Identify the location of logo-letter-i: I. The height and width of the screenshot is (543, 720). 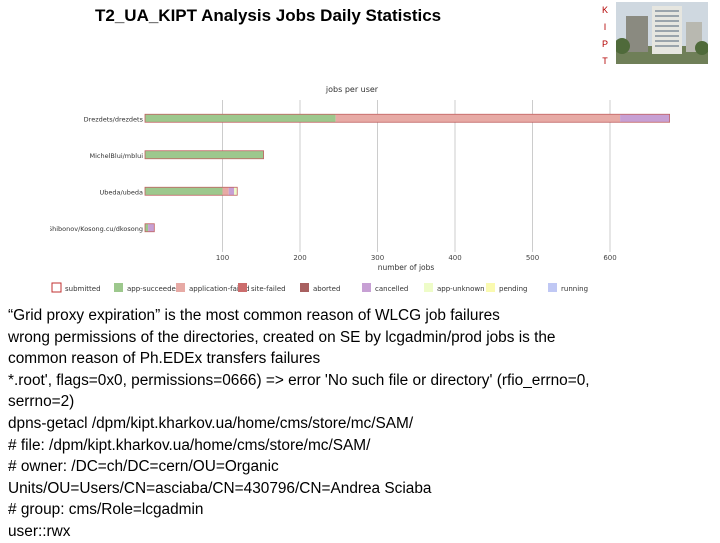
(605, 27).